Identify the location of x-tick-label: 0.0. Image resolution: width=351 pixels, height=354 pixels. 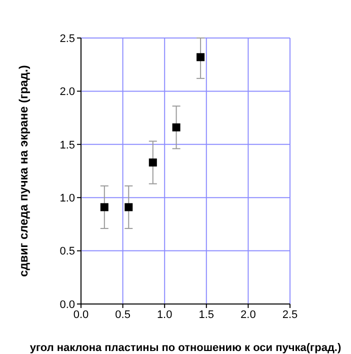
(81, 314).